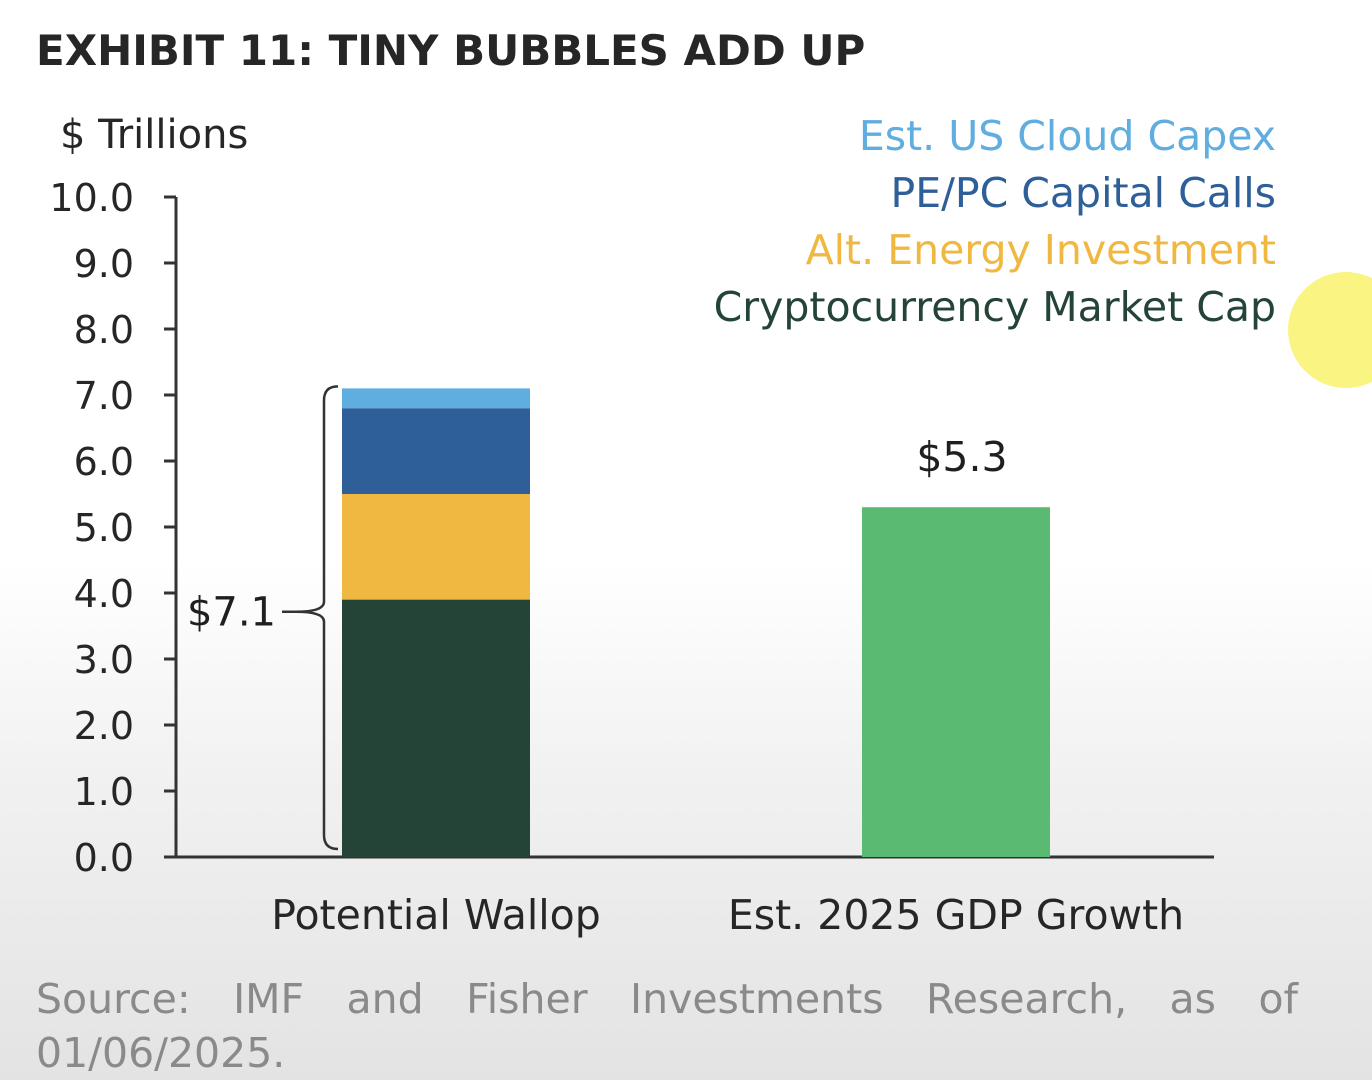 Image resolution: width=1372 pixels, height=1080 pixels. Describe the element at coordinates (231, 613) in the screenshot. I see `data-label: $7.1` at that location.